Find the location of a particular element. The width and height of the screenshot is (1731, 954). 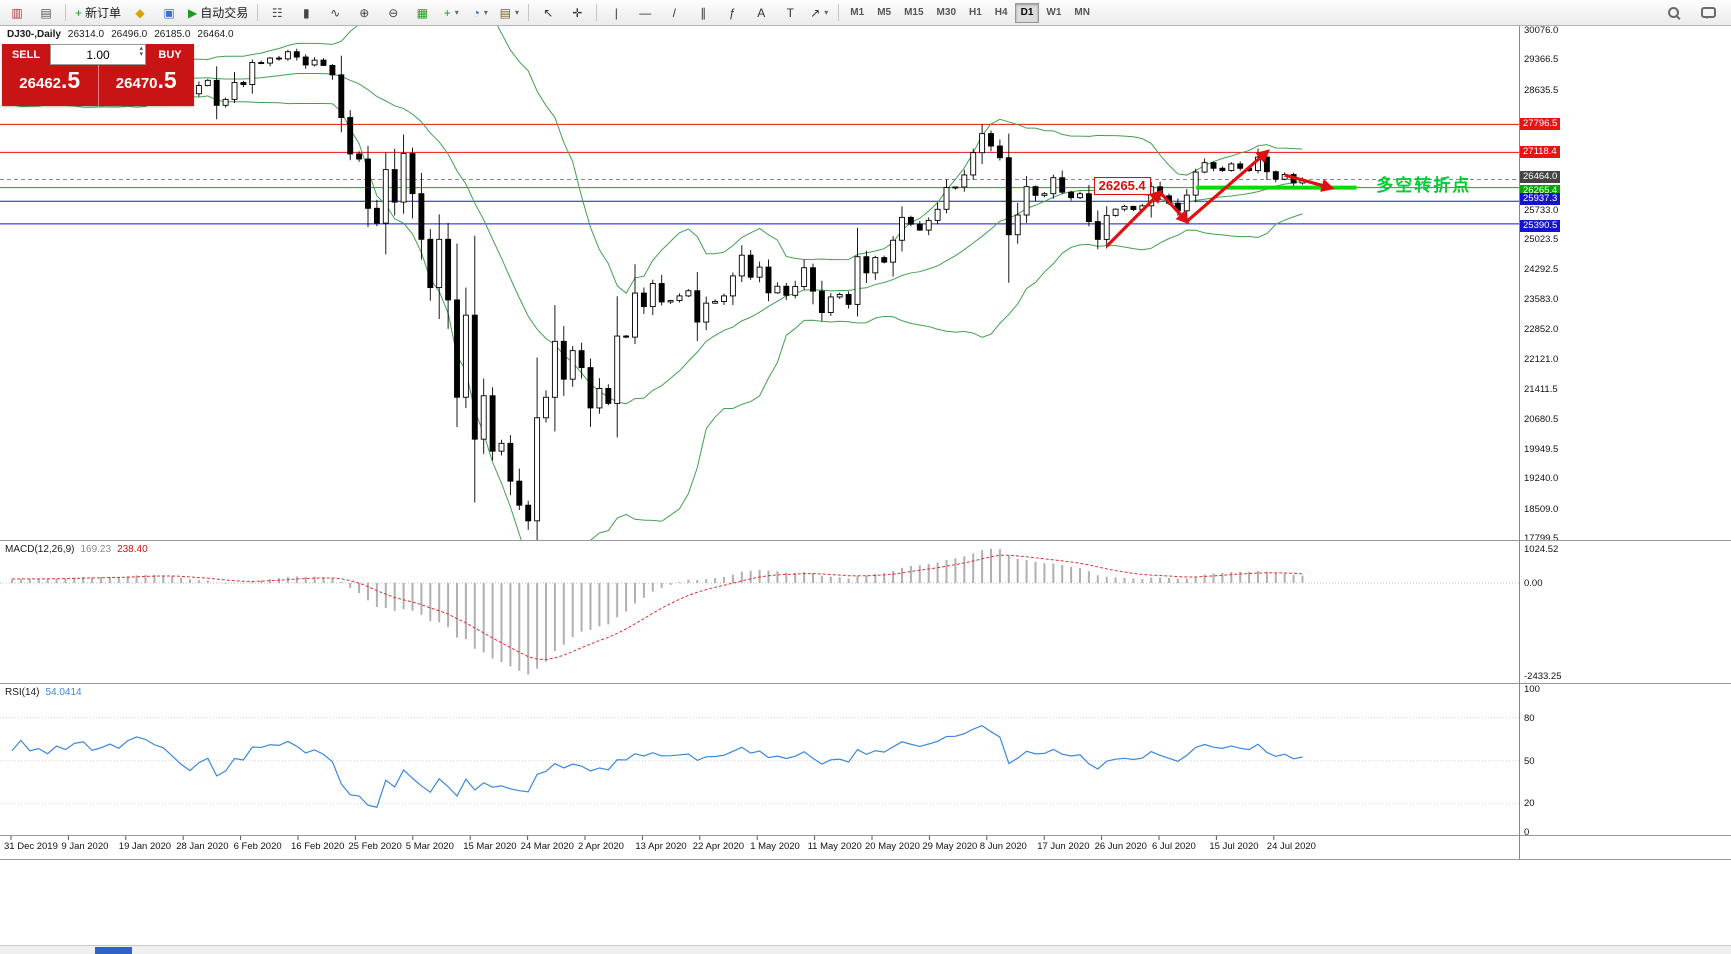

rsi-axis-tick: 50 is located at coordinates (1529, 761).